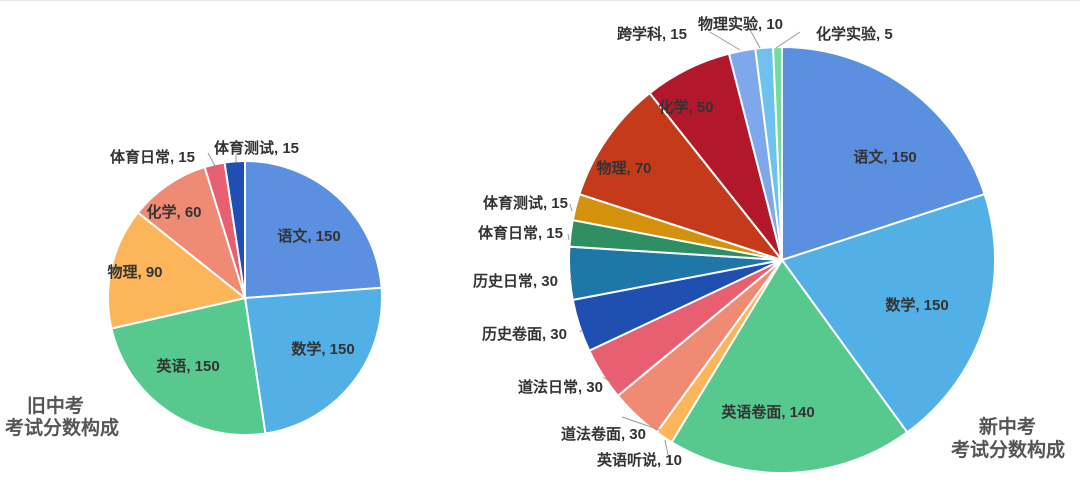 This screenshot has width=1080, height=490. I want to click on old-slice-label-5: 体育日常, 15, so click(152, 157).